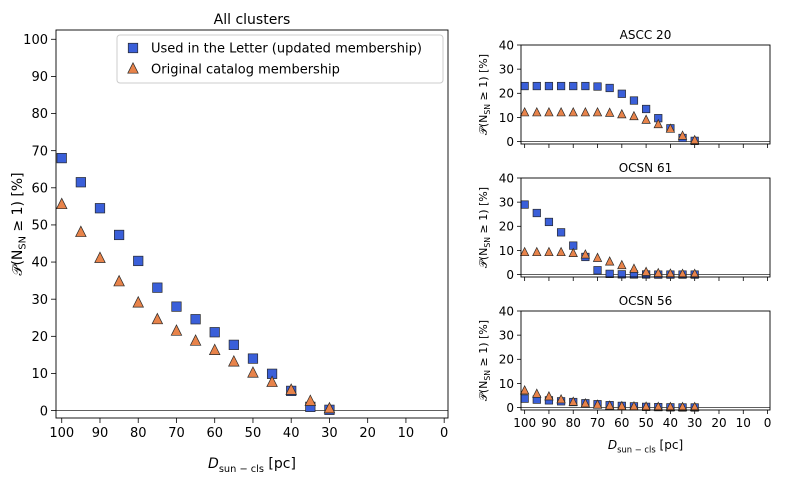  I want to click on chart-title: OCSN 61, so click(646, 168).